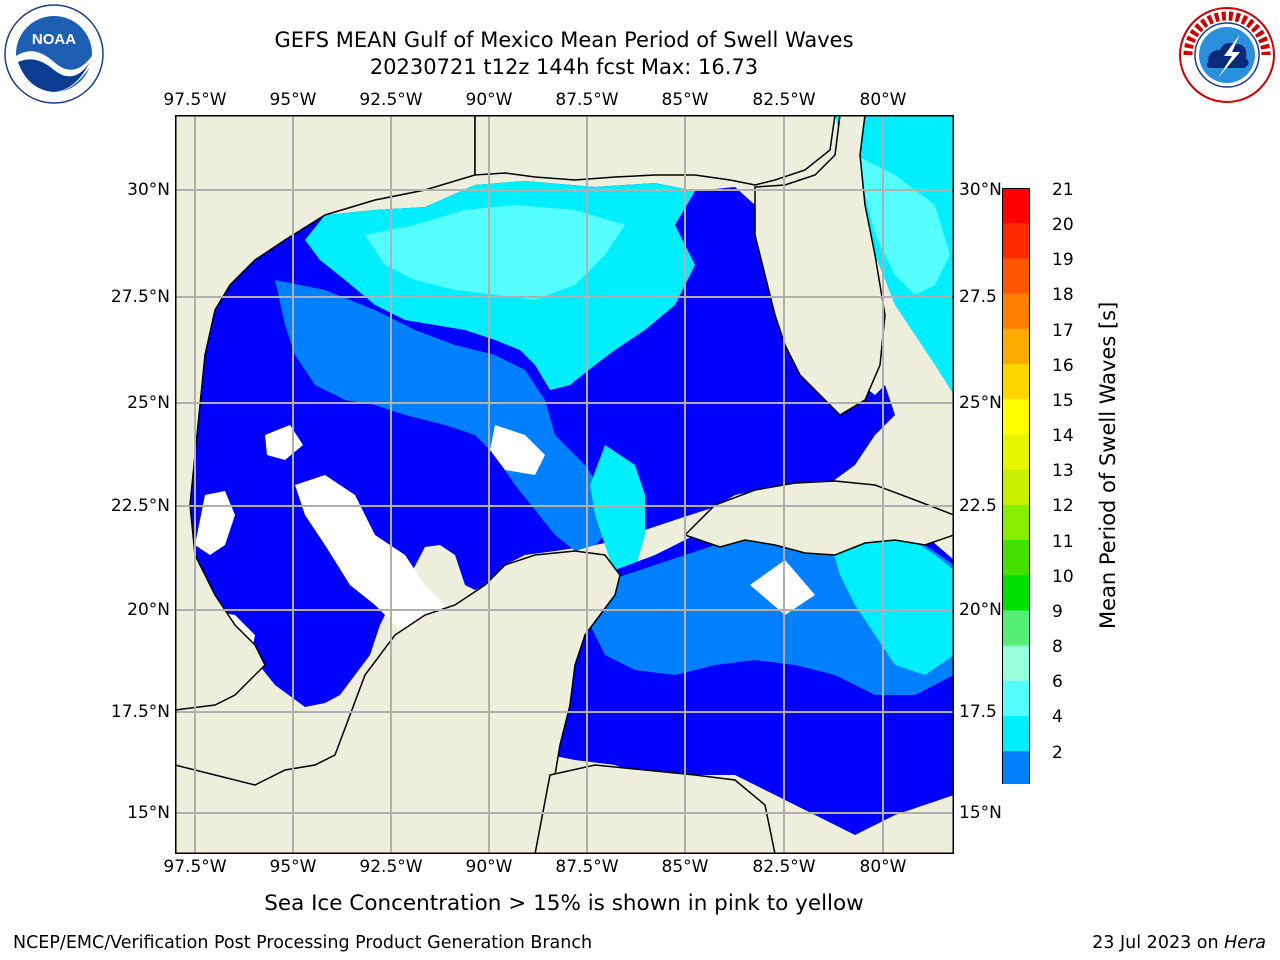 The width and height of the screenshot is (1280, 960). I want to click on lon-tick-bottom: 90°W, so click(489, 867).